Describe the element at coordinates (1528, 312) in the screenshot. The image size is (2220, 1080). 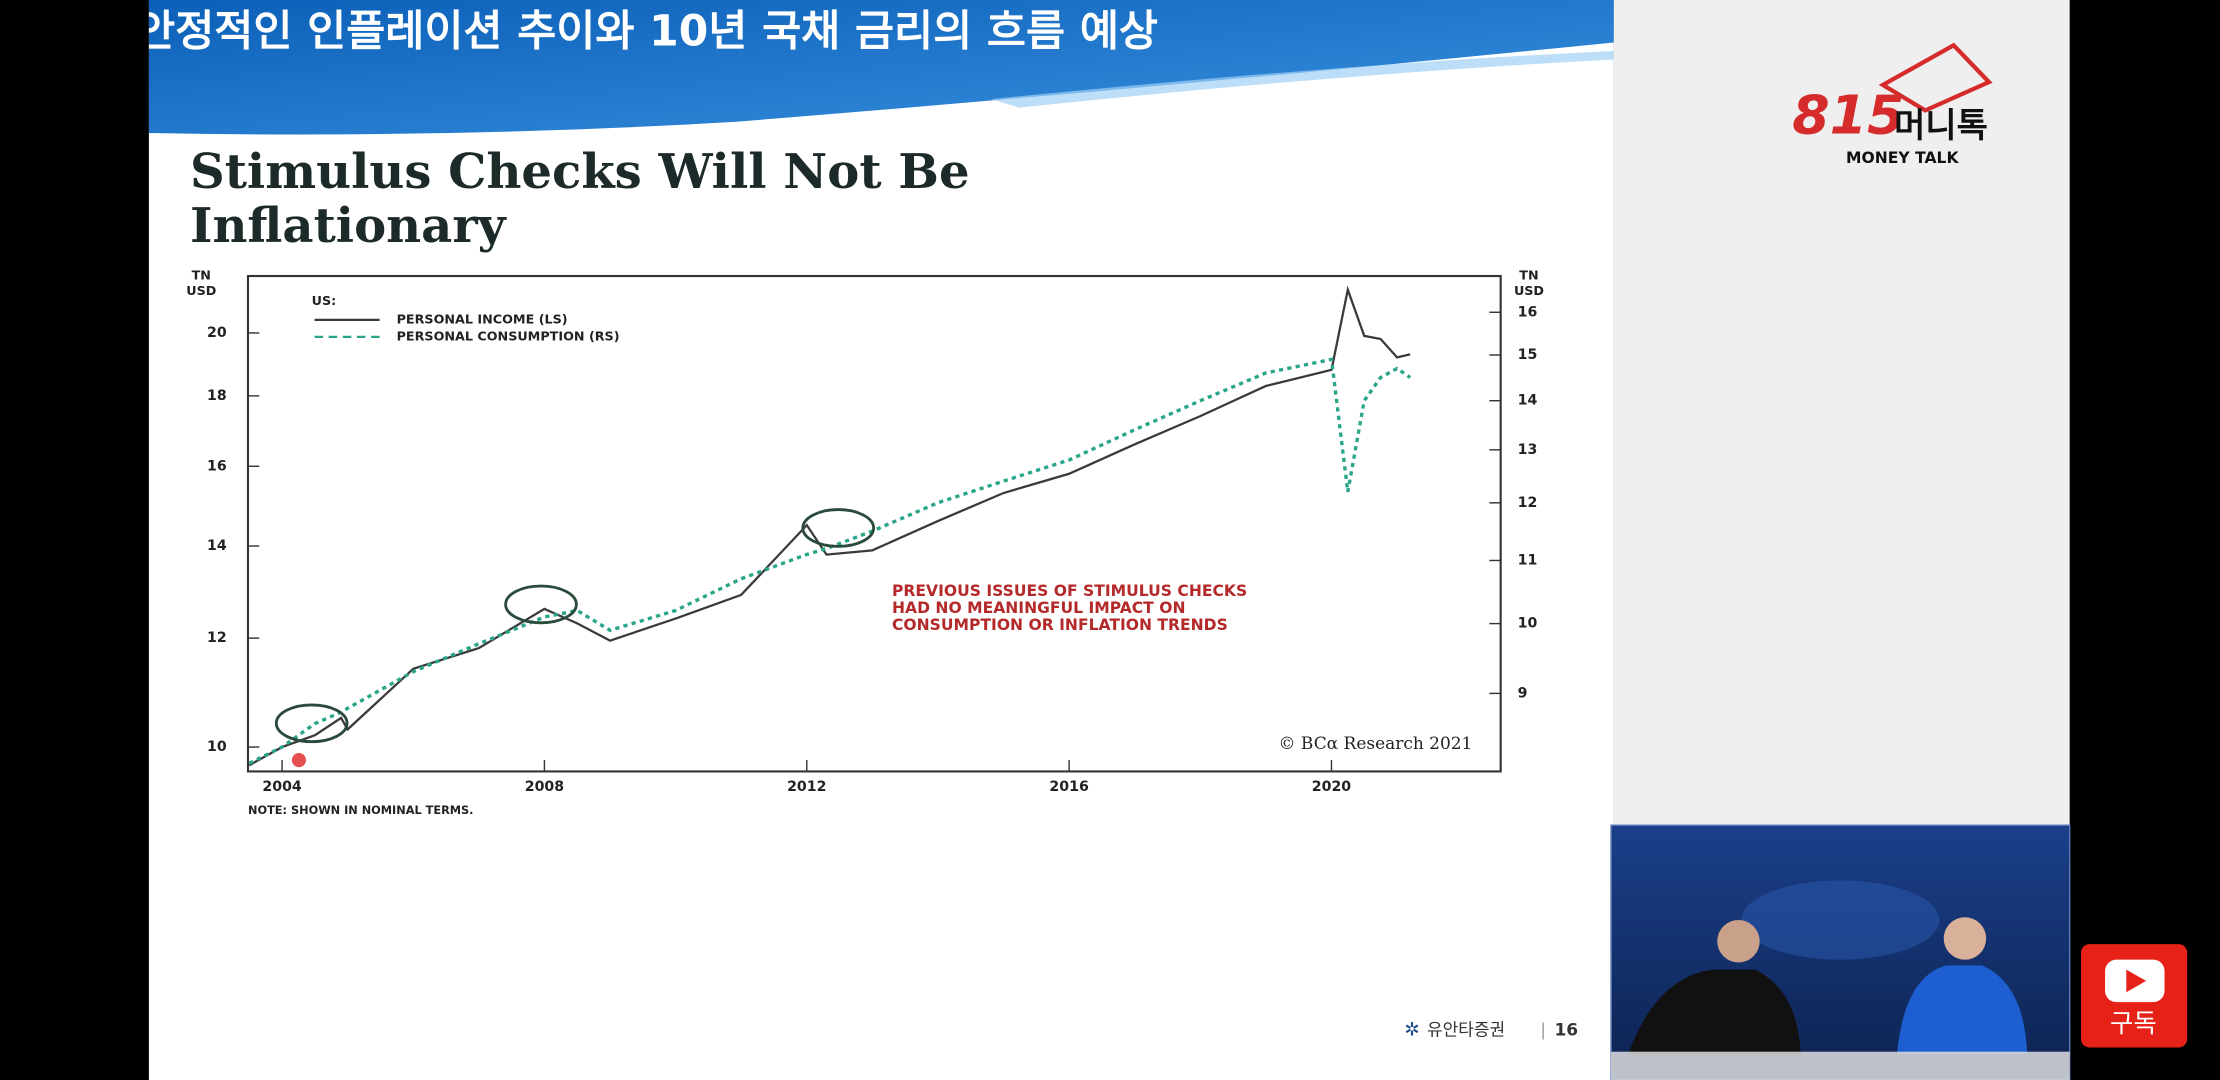
I see `y2-tick-label: 16` at that location.